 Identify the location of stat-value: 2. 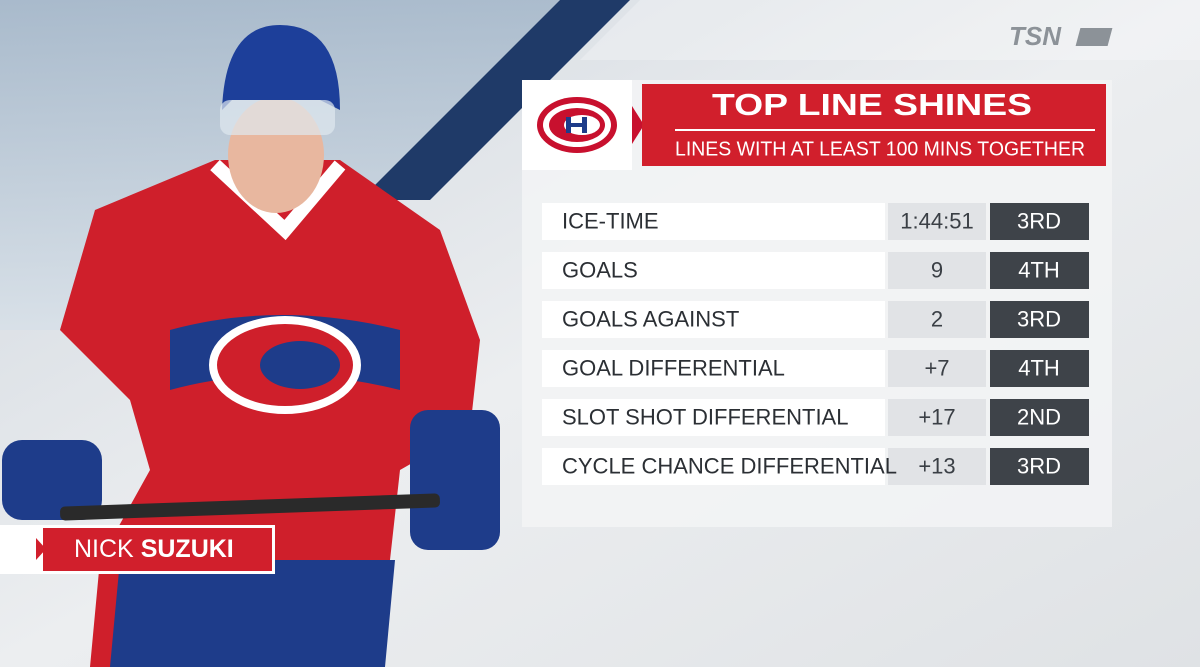
(937, 318).